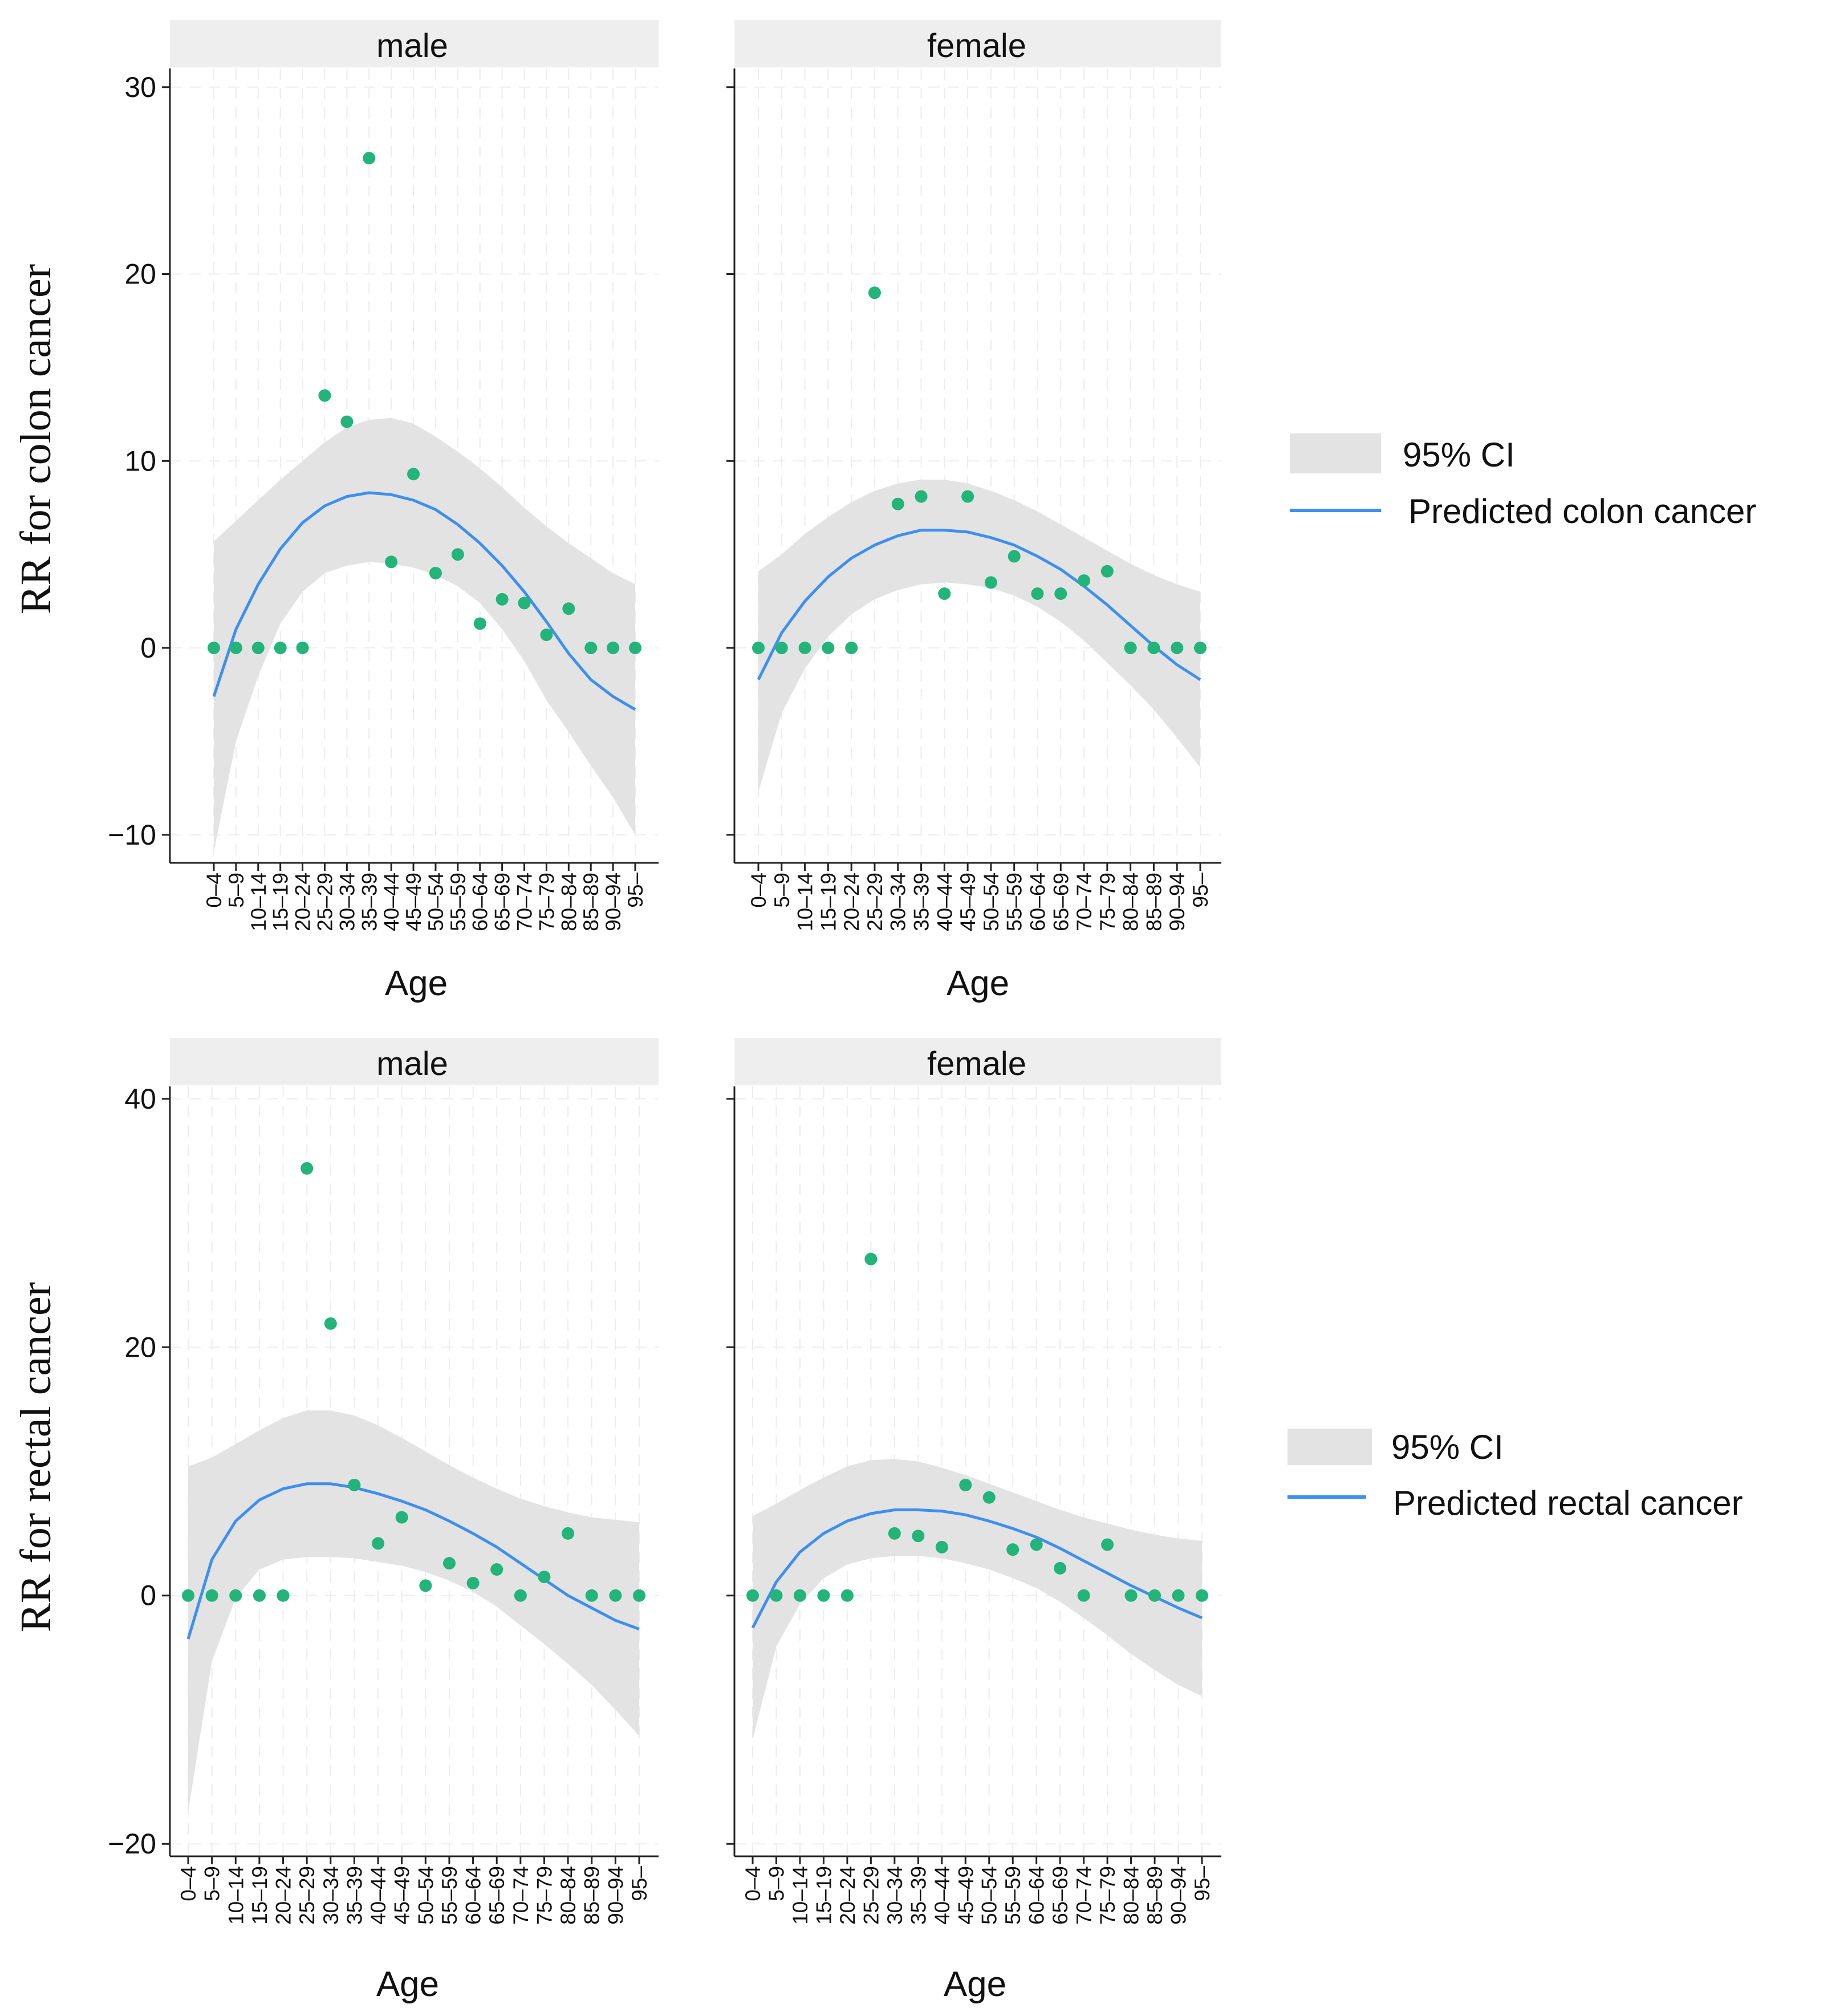 Image resolution: width=1848 pixels, height=2016 pixels. Describe the element at coordinates (132, 1844) in the screenshot. I see `rectal-male-y-tick-label: −20` at that location.